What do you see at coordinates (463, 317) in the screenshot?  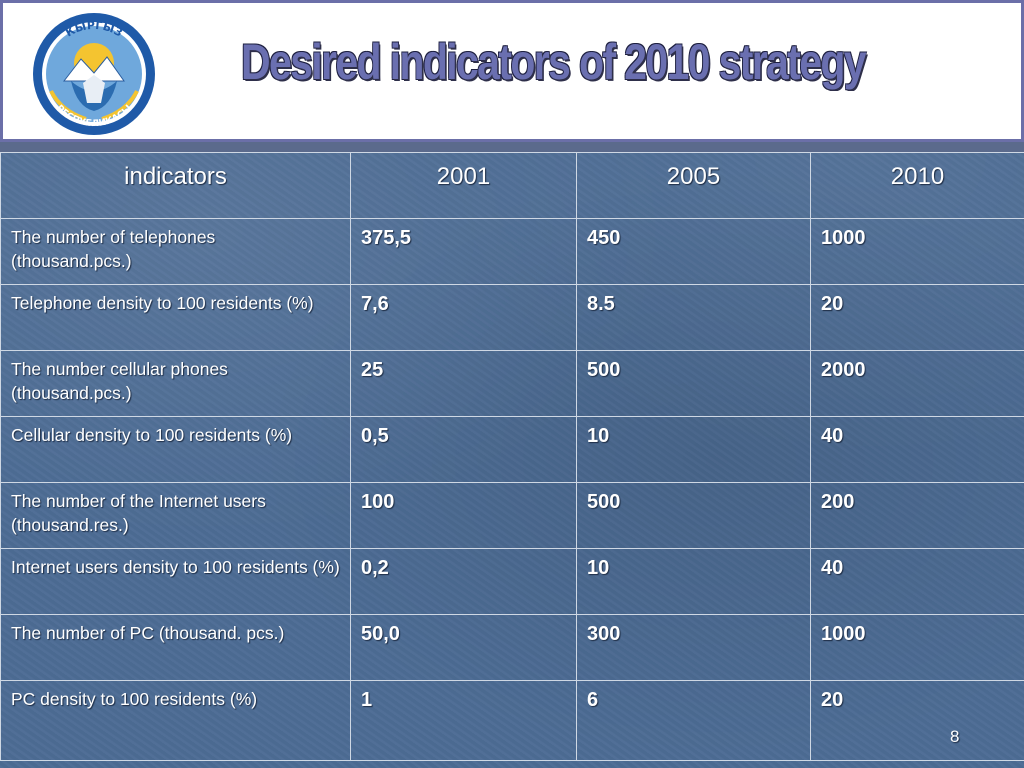 I see `value-2001: 7,6` at bounding box center [463, 317].